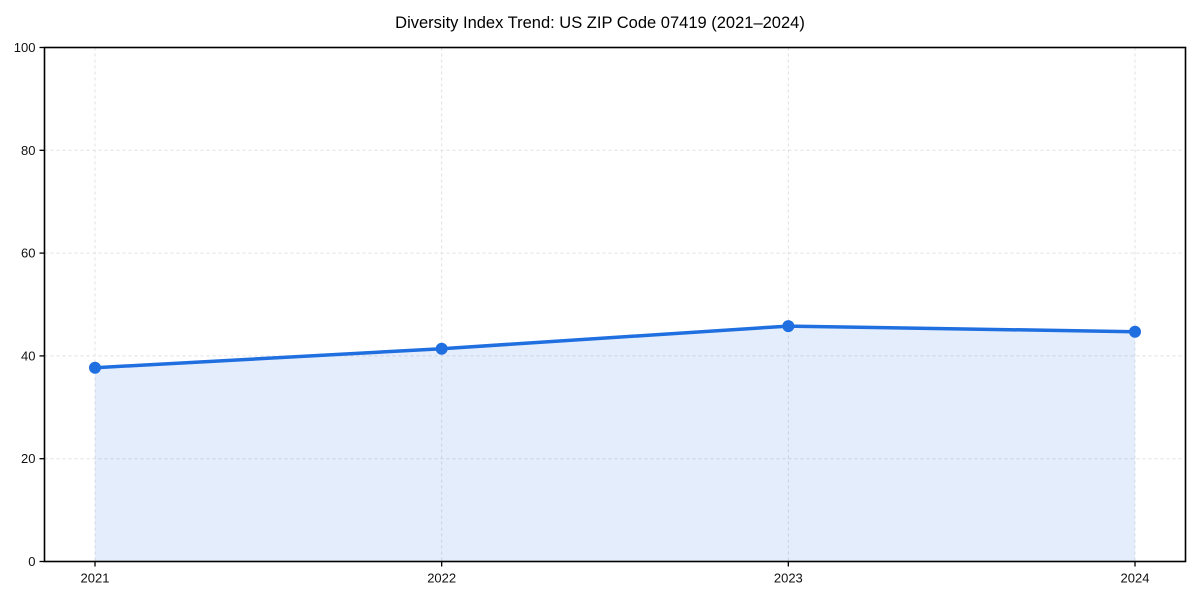 The width and height of the screenshot is (1200, 600). Describe the element at coordinates (615, 347) in the screenshot. I see `trend-line` at that location.